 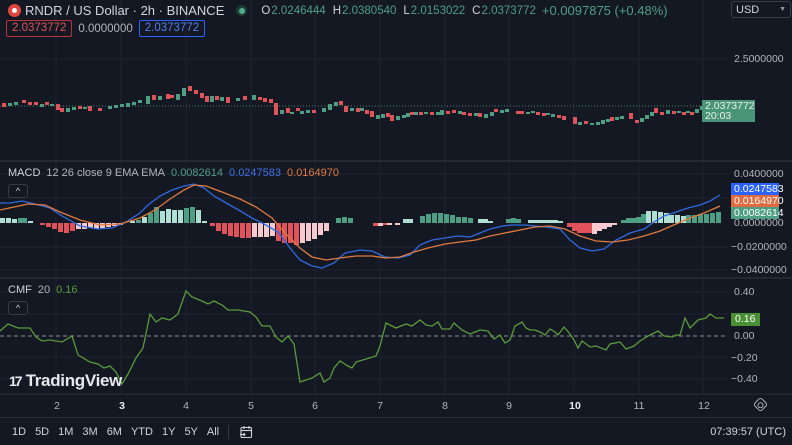 I want to click on price-axis-label: 2.5000000, so click(x=759, y=59).